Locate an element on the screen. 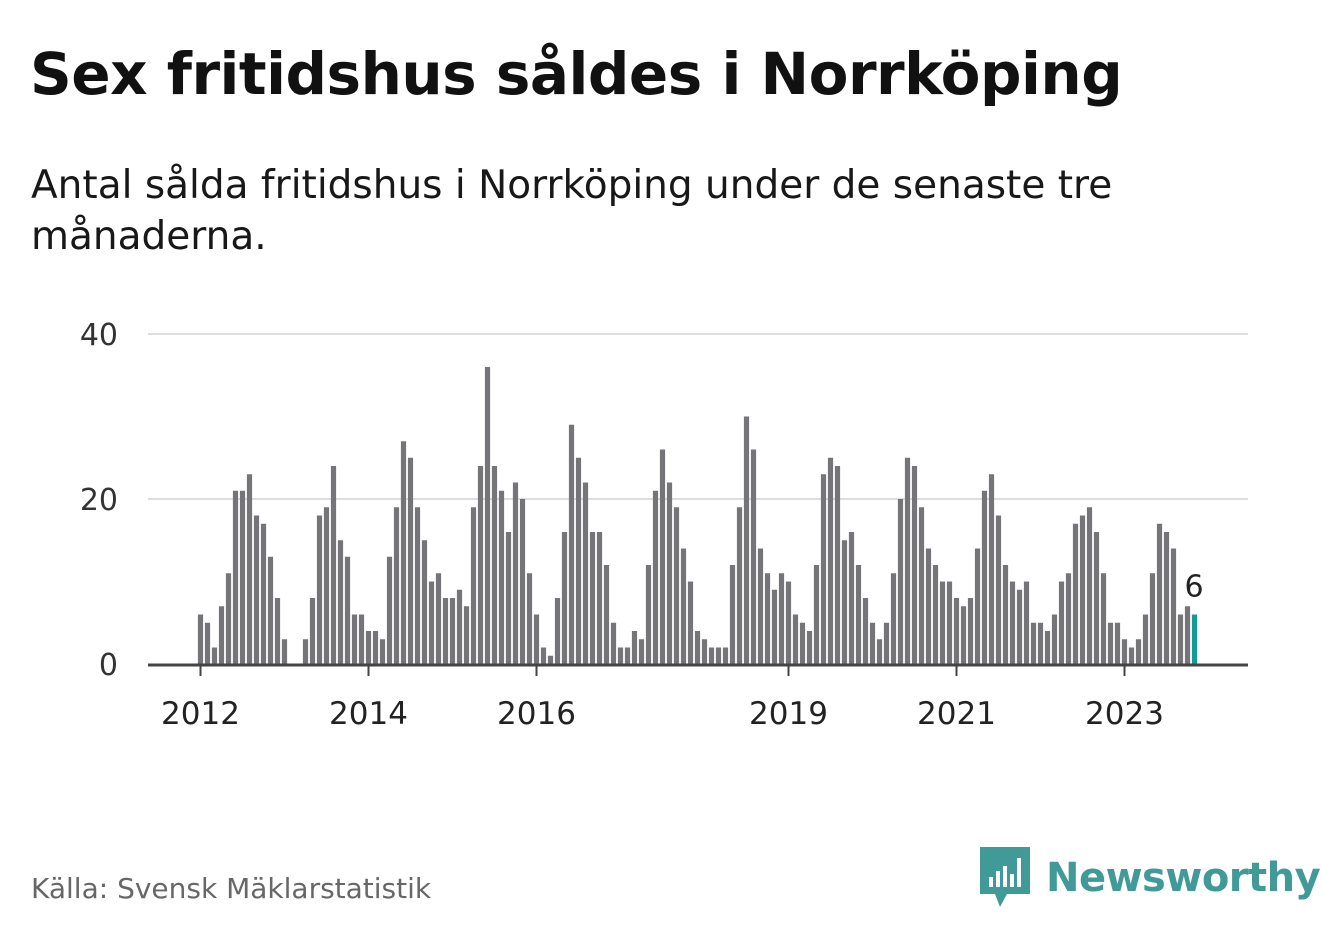 This screenshot has height=939, width=1322. source-note: Källa: Svensk Mäklarstatistik is located at coordinates (231, 888).